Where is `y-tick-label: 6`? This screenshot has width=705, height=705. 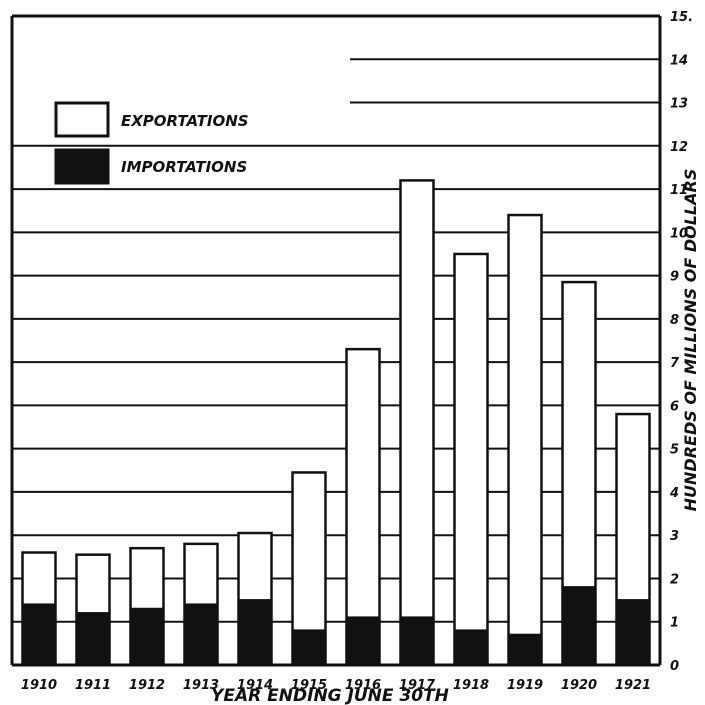 y-tick-label: 6 is located at coordinates (674, 406).